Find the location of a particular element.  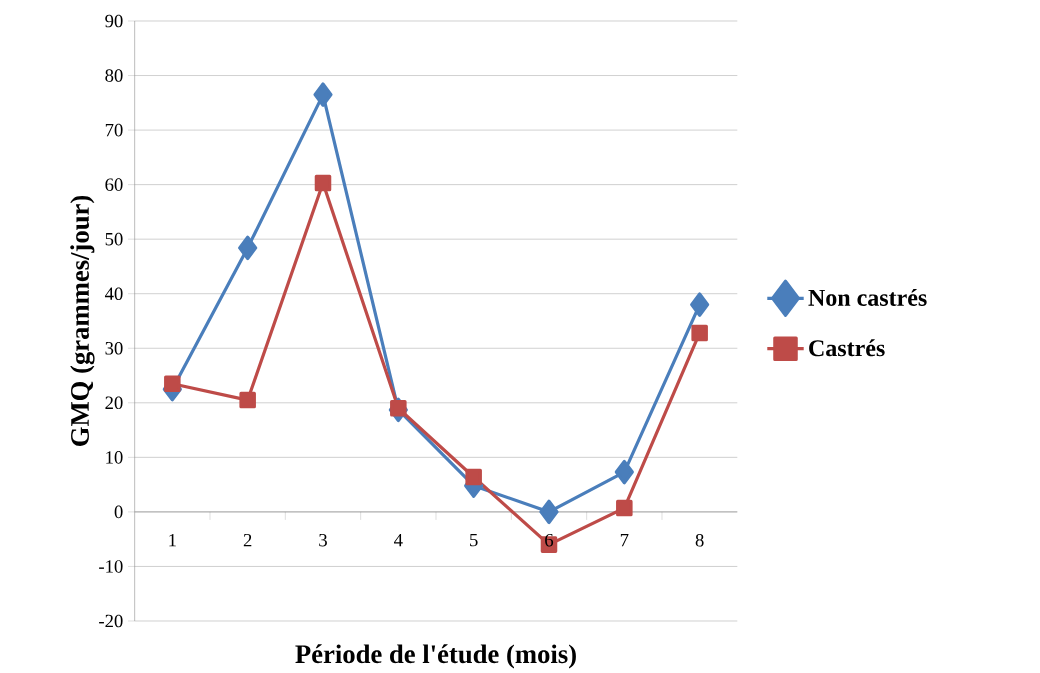

y-tick-label: 40 is located at coordinates (113, 294).